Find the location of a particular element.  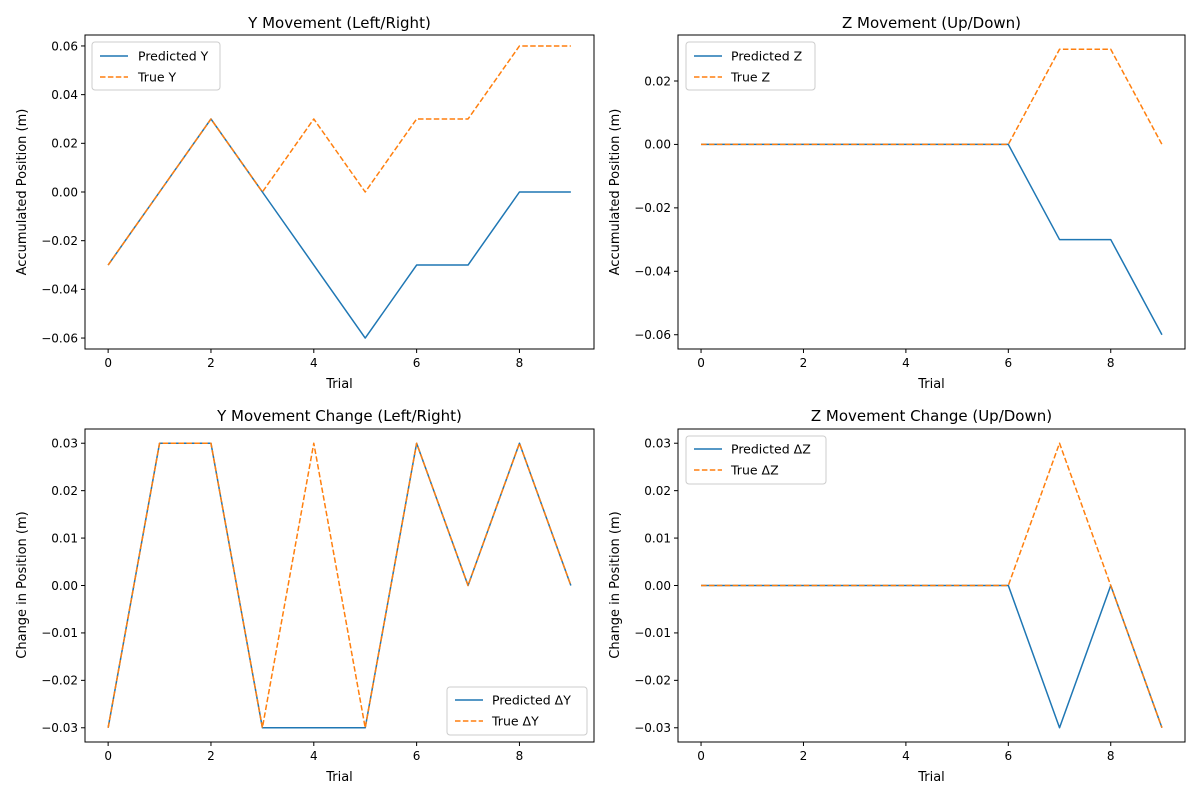

legend-label-predicted: Predicted ΔZ is located at coordinates (771, 449).